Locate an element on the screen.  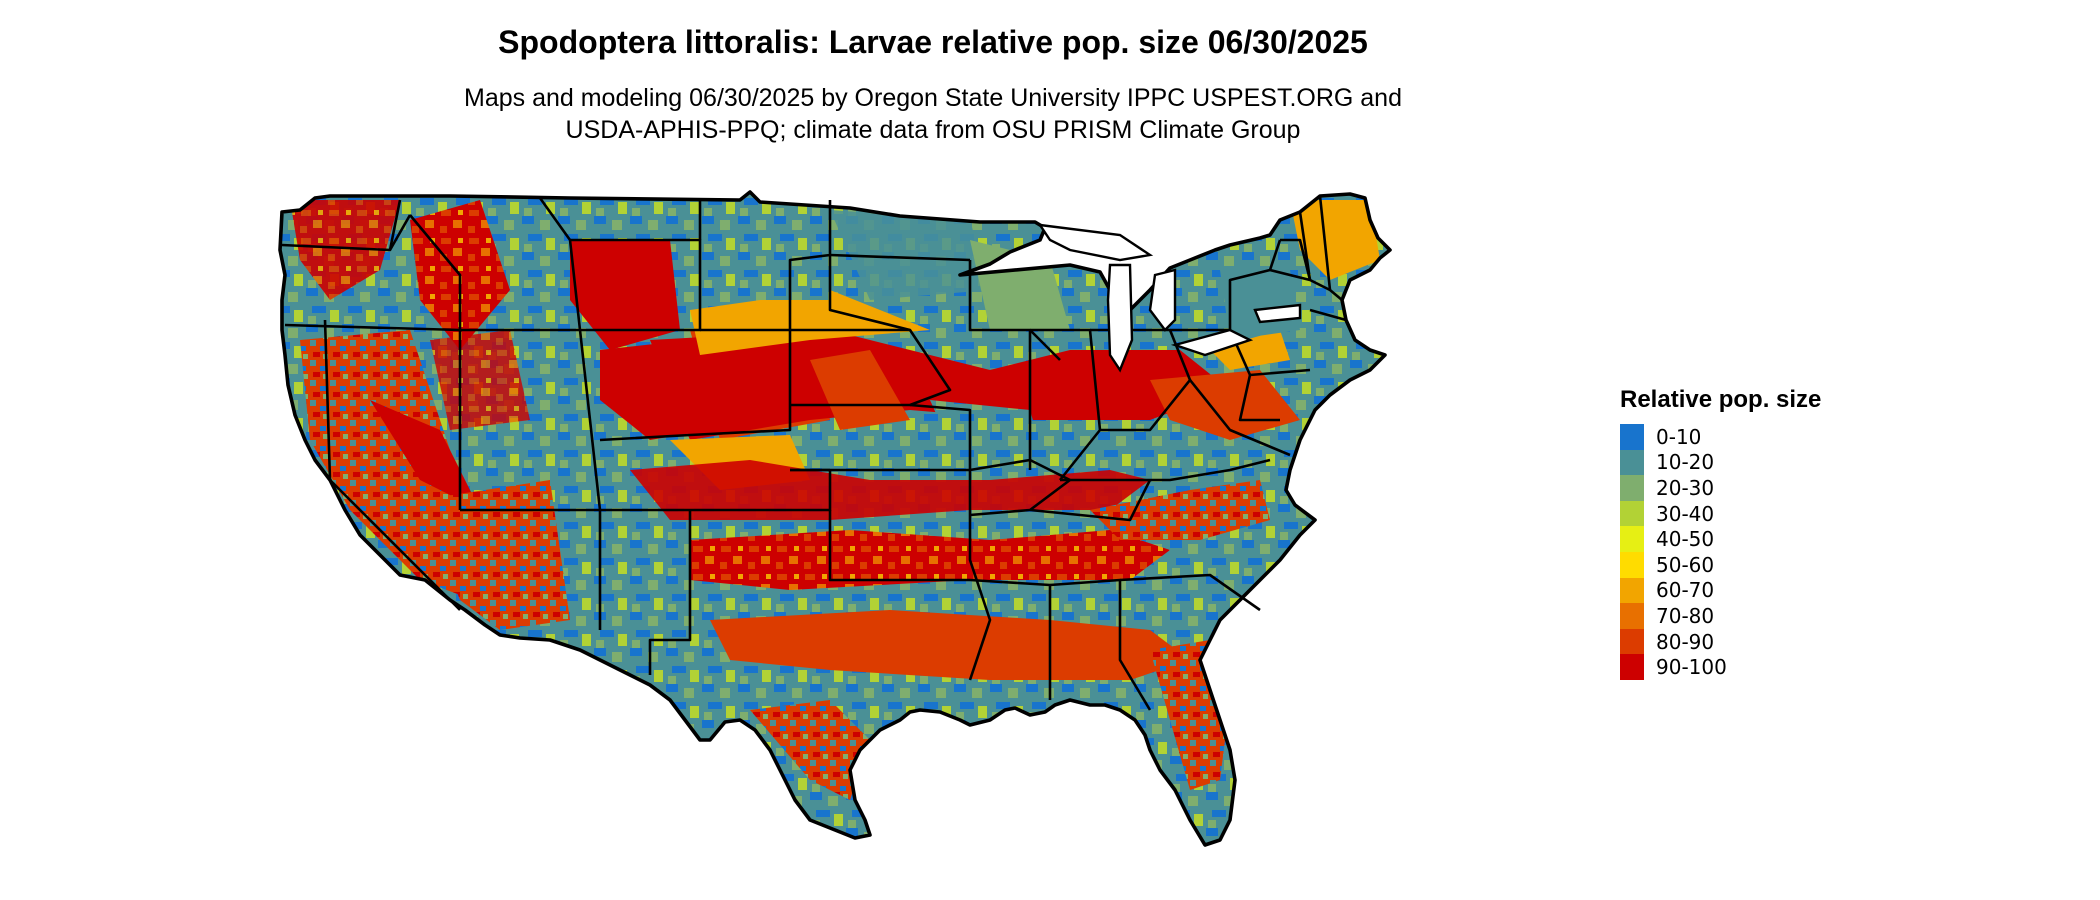
legend-label: 30-40 is located at coordinates (1685, 513).